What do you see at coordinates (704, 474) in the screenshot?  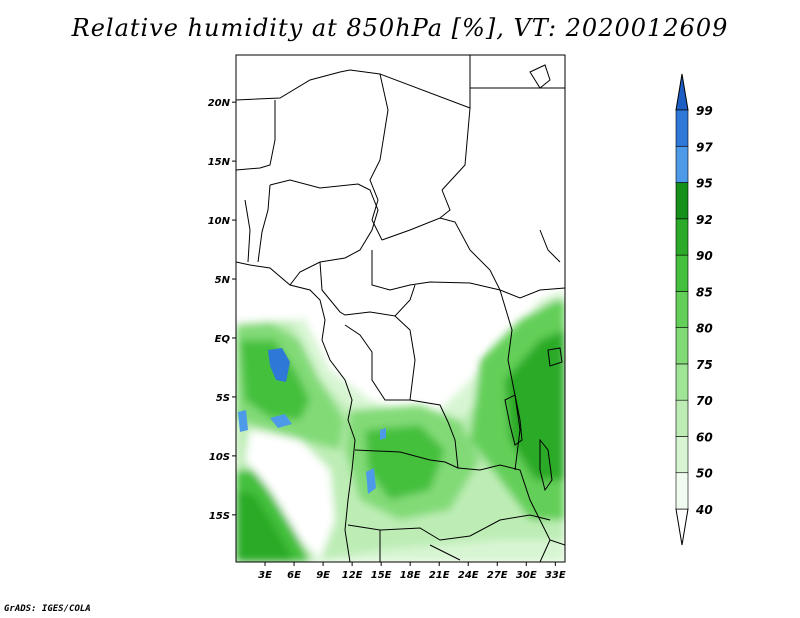 I see `colorbar-label: 50` at bounding box center [704, 474].